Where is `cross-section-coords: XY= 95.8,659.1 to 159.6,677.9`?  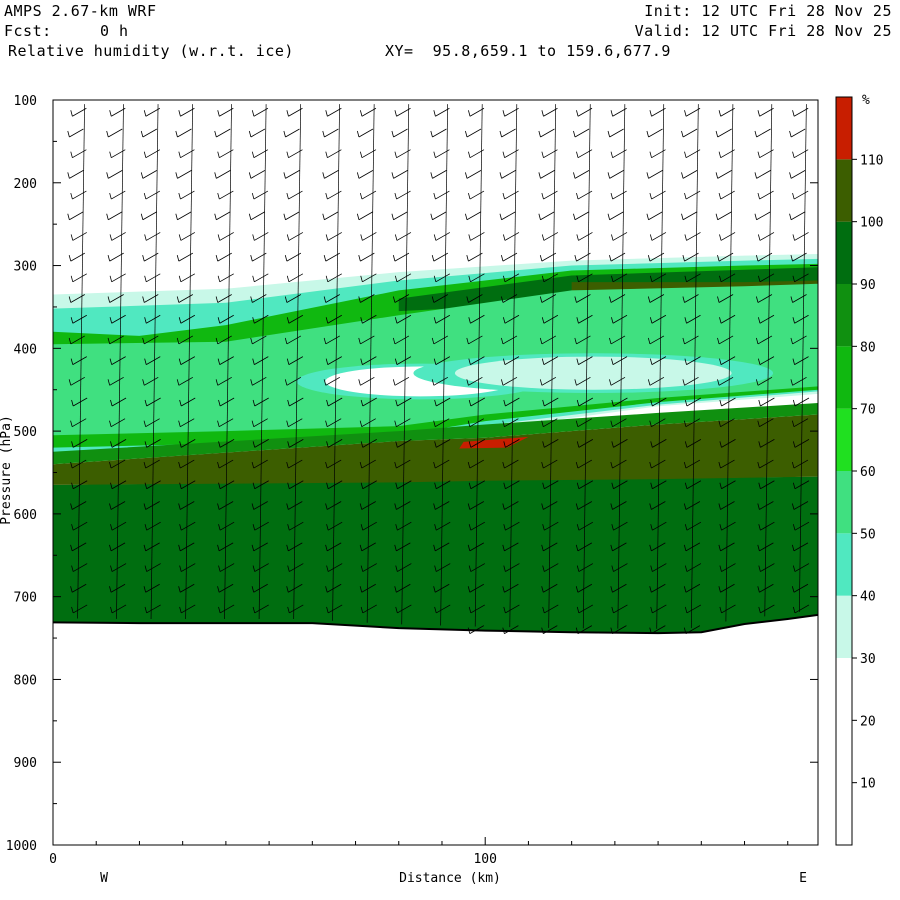 cross-section-coords: XY= 95.8,659.1 to 159.6,677.9 is located at coordinates (528, 51).